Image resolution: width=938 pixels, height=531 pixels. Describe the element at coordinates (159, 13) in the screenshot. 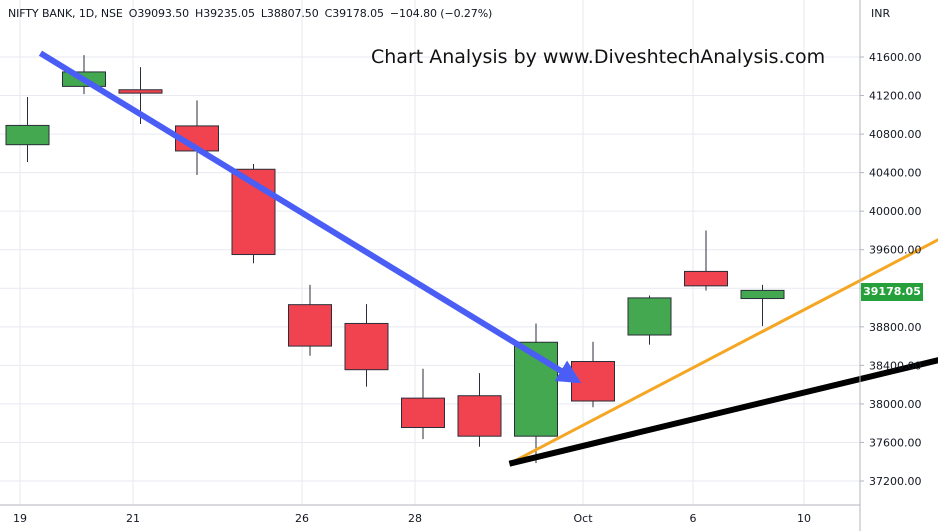

I see `open-value: O39093.50` at that location.